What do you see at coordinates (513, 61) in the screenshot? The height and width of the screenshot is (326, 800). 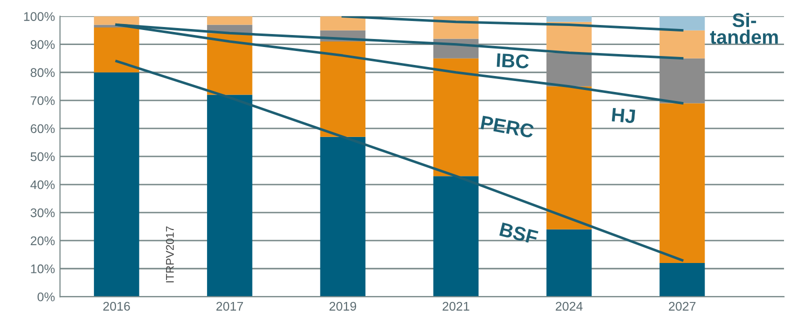 I see `series-label: IBC` at bounding box center [513, 61].